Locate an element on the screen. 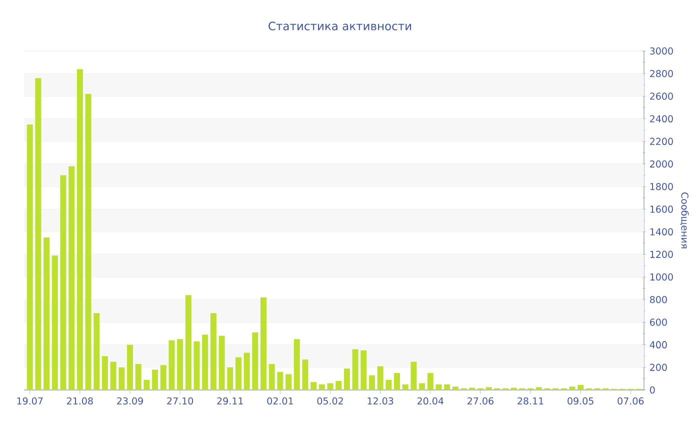 This screenshot has height=430, width=700. x-tick-label: 29.11 is located at coordinates (230, 401).